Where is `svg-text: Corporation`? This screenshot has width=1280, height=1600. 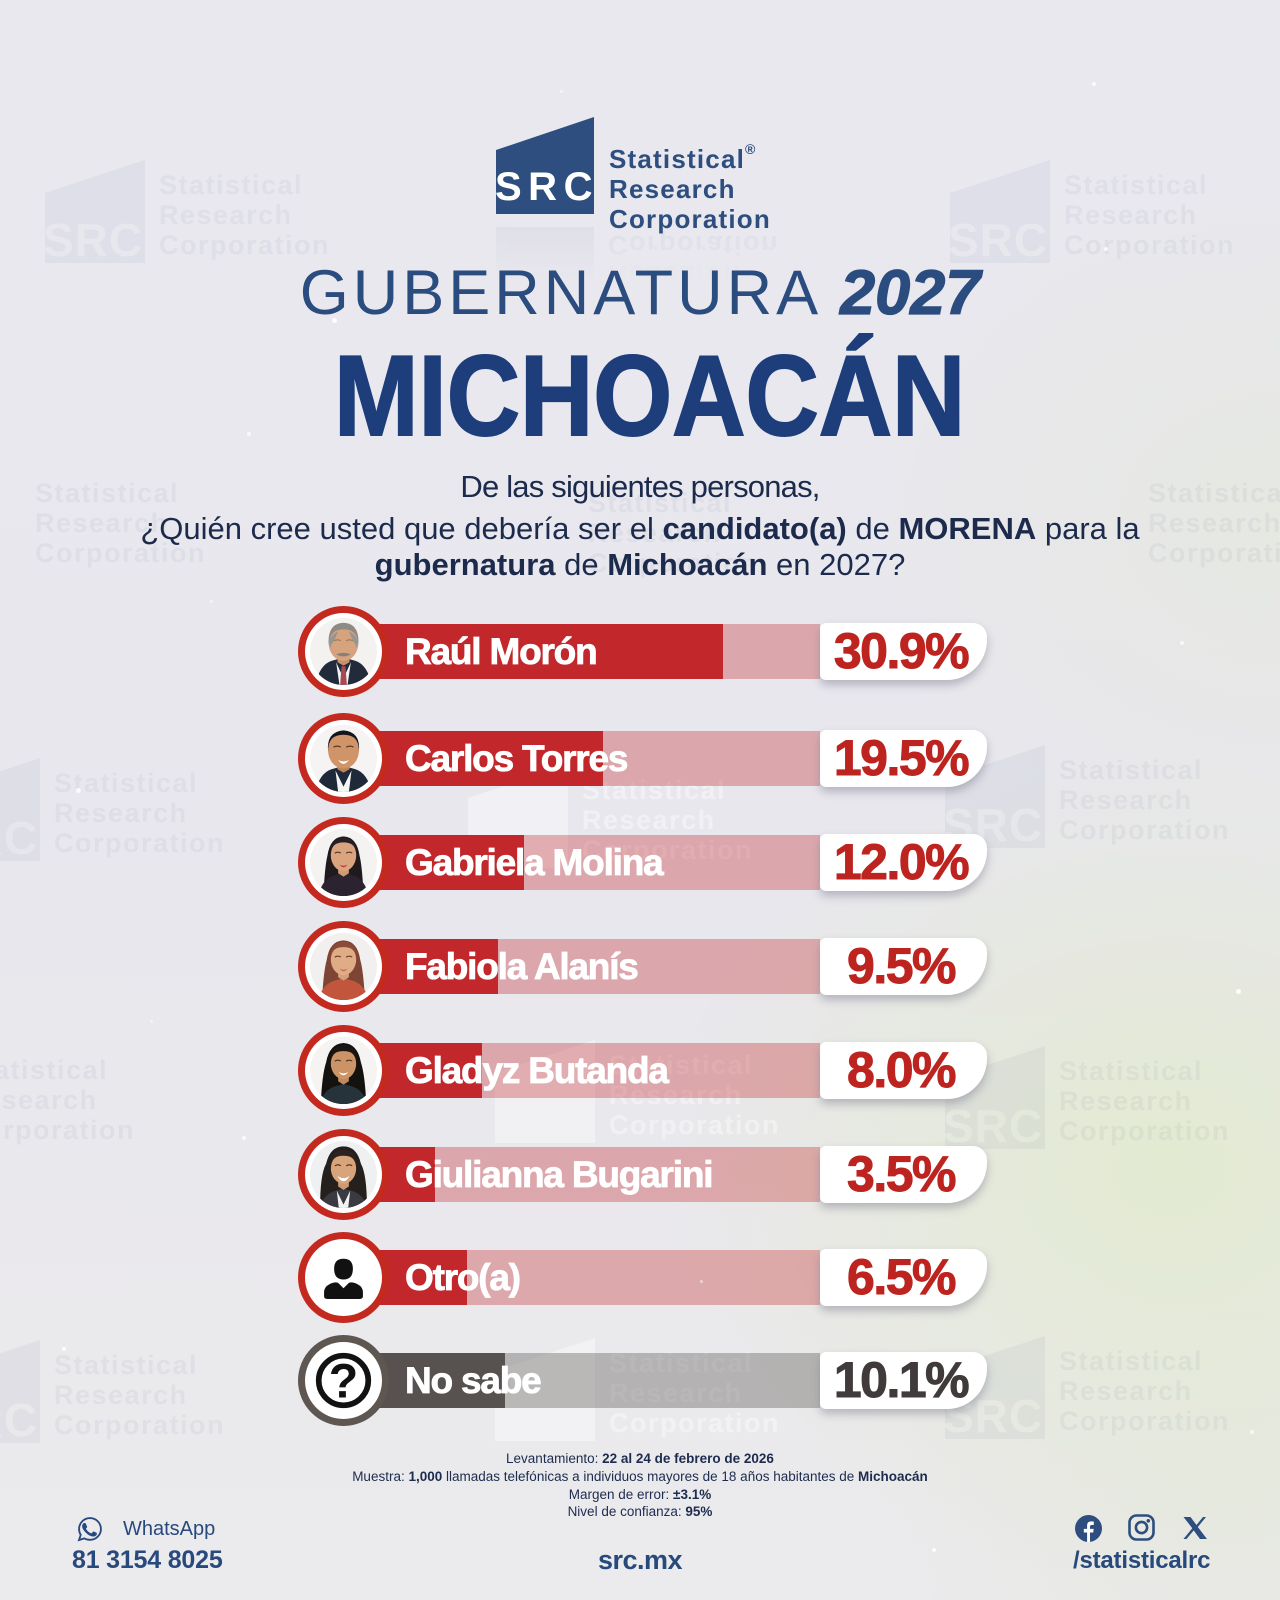 svg-text: Corporation is located at coordinates (693, 245).